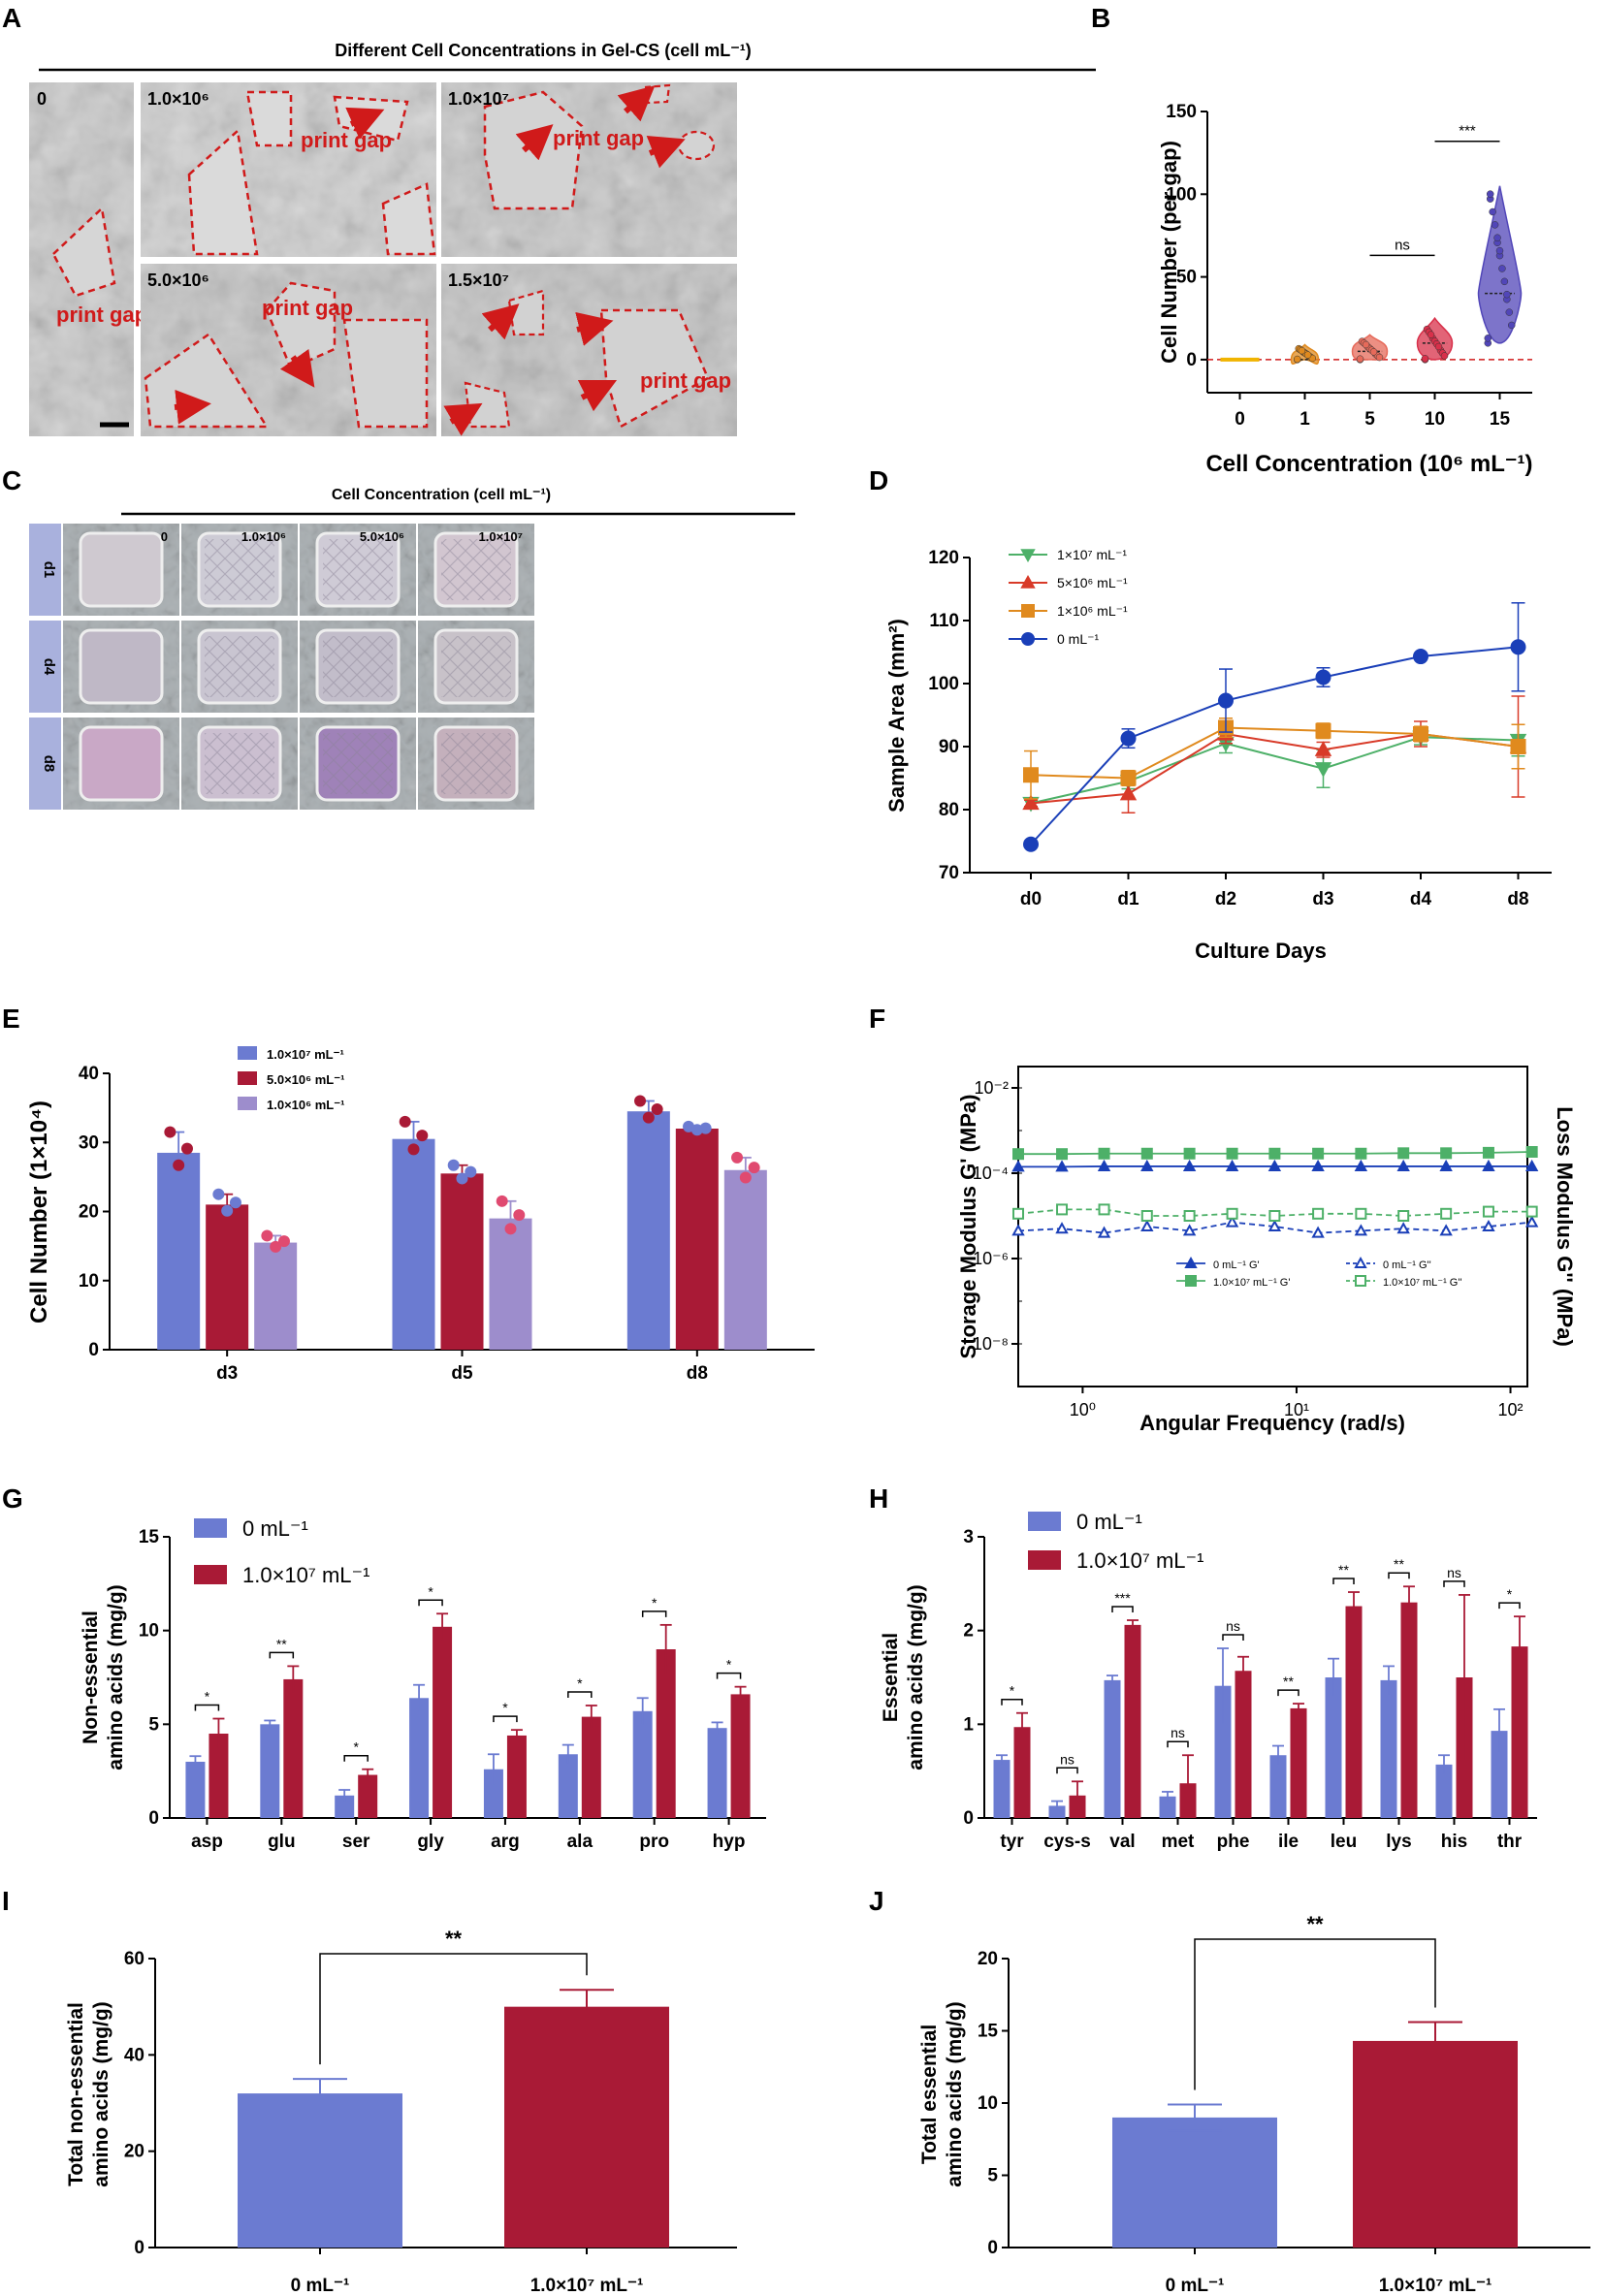 This screenshot has width=1604, height=2296. I want to click on x-axis-title: Angular Frequency (rad/s), so click(1272, 1423).